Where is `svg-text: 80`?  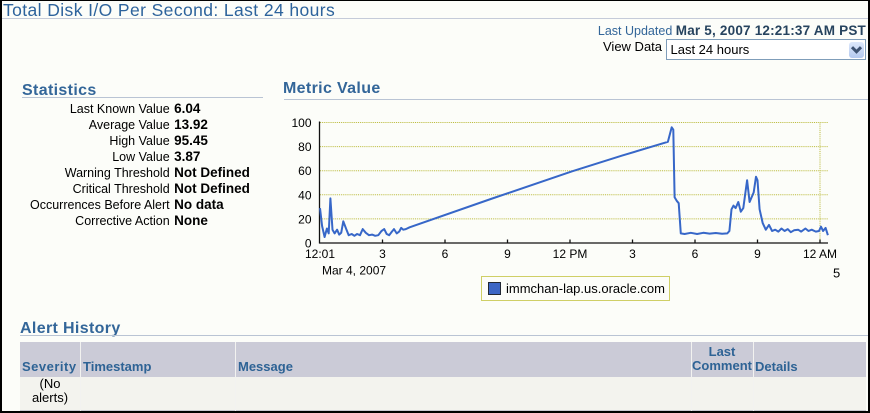
svg-text: 80 is located at coordinates (305, 147).